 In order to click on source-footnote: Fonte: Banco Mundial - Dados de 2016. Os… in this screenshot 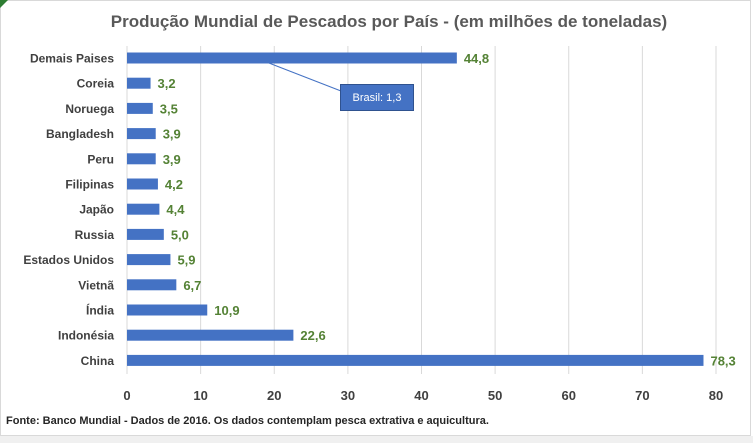, I will do `click(247, 421)`.